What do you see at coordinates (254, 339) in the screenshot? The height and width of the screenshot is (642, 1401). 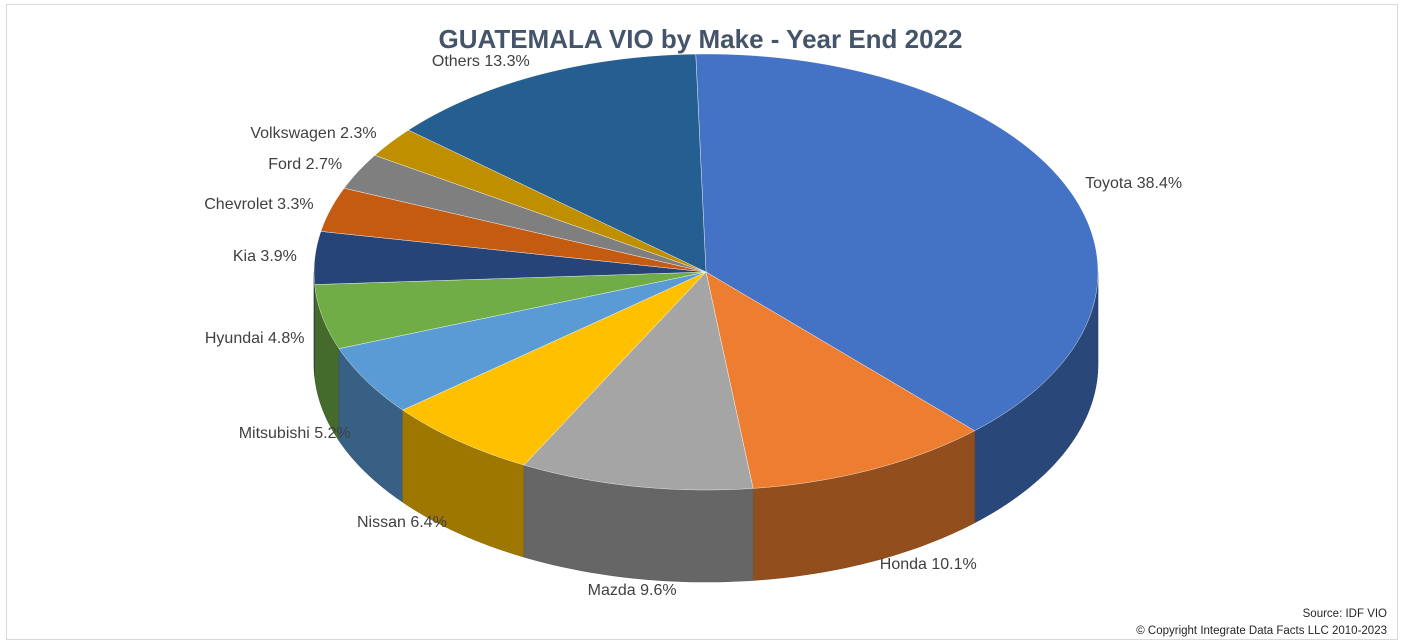 I see `slice-label-hyundai: Hyundai 4.8%` at bounding box center [254, 339].